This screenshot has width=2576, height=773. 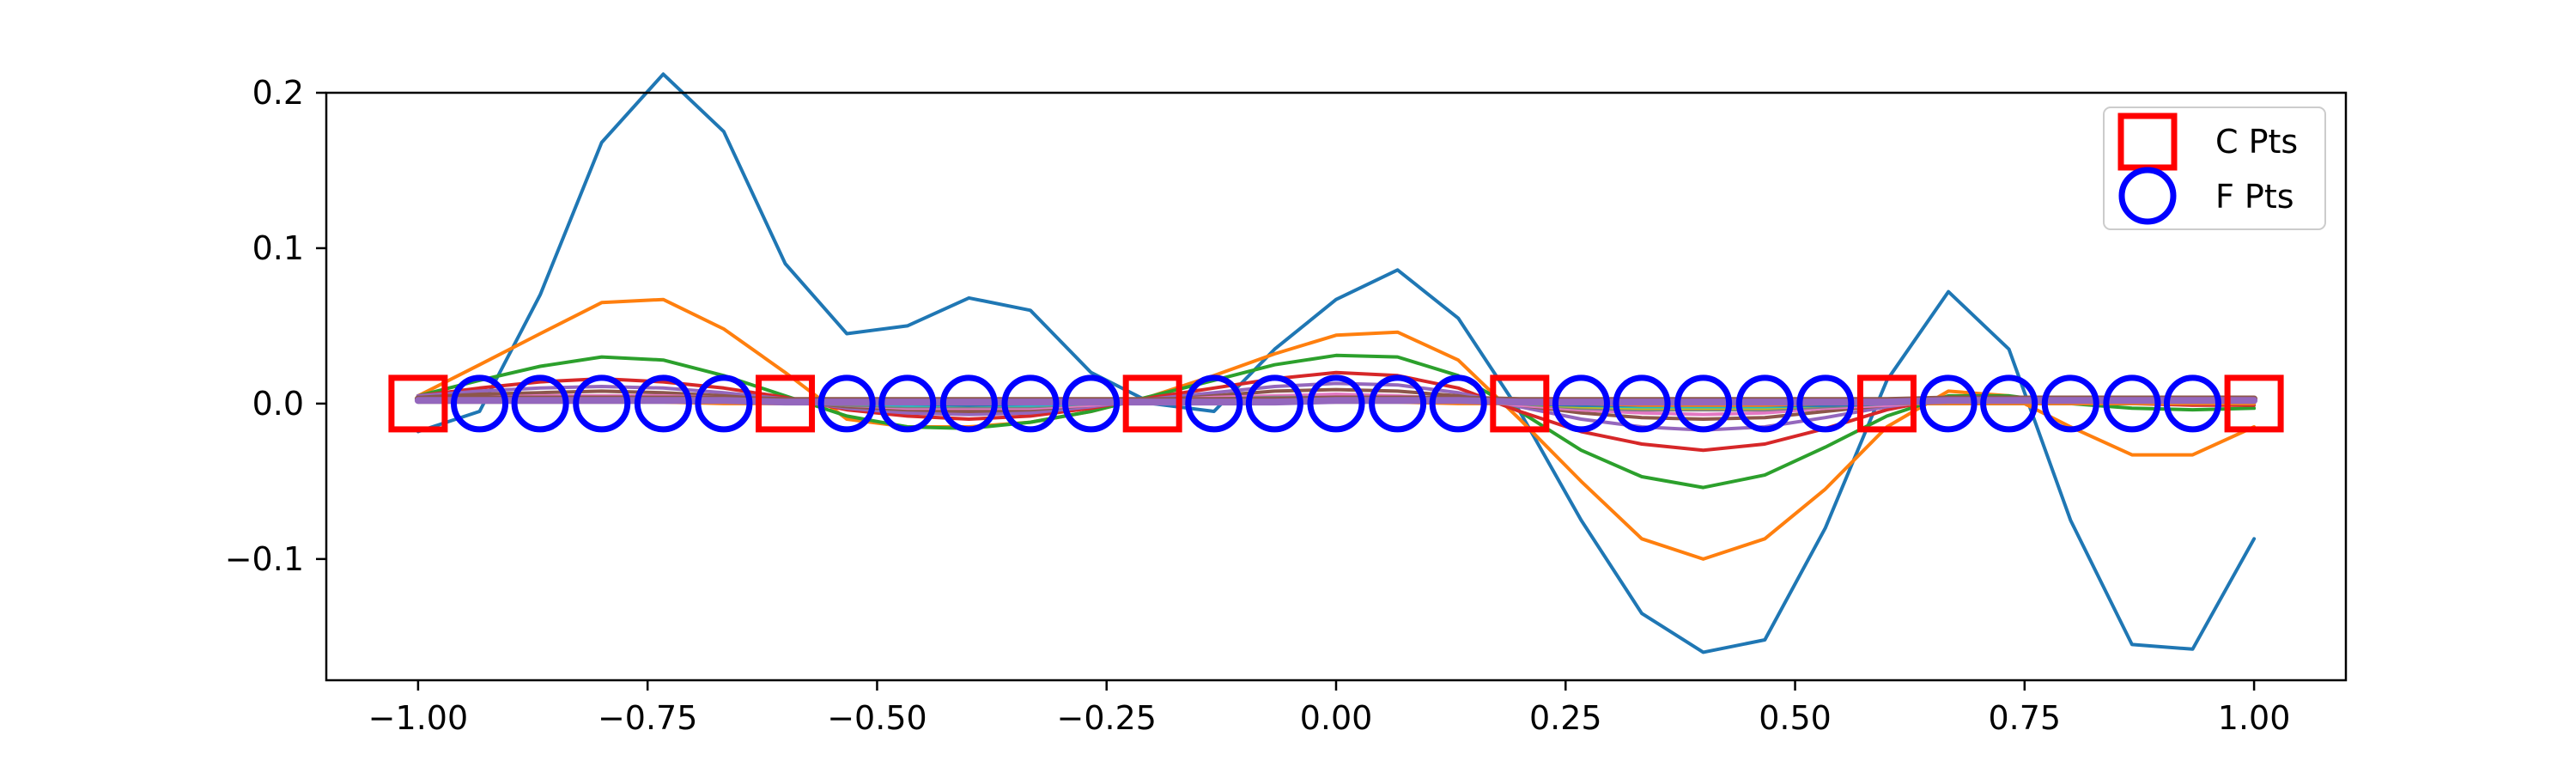 What do you see at coordinates (418, 718) in the screenshot?
I see `x-tick-label: −1.00` at bounding box center [418, 718].